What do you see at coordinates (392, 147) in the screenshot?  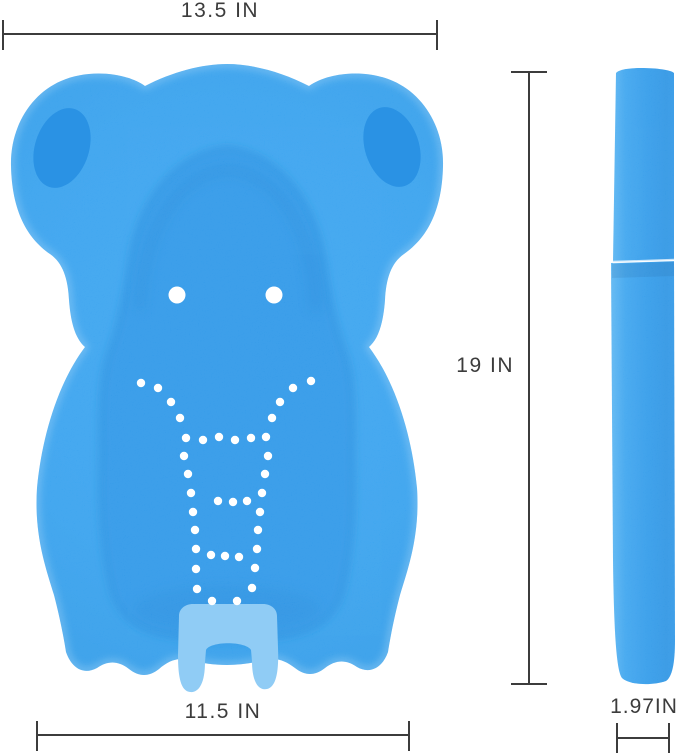 I see `right-ear-hole` at bounding box center [392, 147].